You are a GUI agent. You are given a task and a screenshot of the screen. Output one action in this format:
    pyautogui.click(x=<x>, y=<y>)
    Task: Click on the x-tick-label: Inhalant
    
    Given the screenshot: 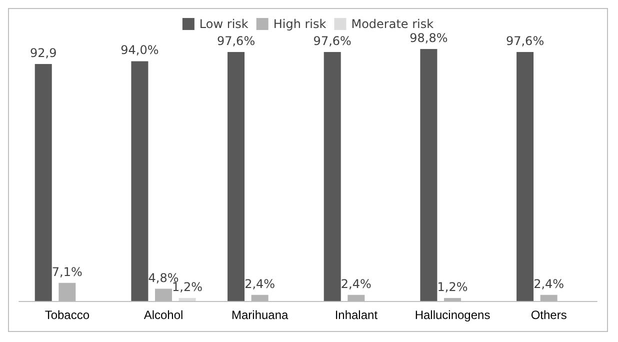 What is the action you would take?
    pyautogui.click(x=356, y=315)
    